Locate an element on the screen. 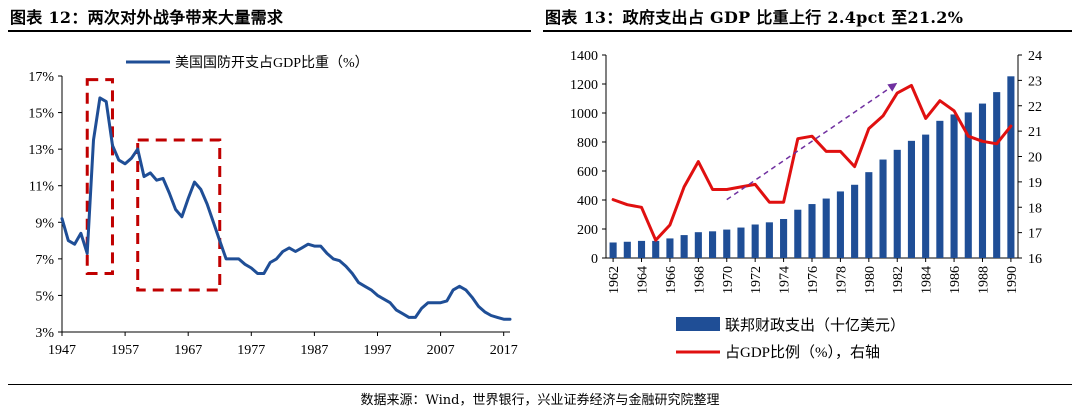 The width and height of the screenshot is (1080, 416). right-chart-title: 图表 13：政府支出占 GDP 比重上行 2.4pct 至21.2% is located at coordinates (754, 17).